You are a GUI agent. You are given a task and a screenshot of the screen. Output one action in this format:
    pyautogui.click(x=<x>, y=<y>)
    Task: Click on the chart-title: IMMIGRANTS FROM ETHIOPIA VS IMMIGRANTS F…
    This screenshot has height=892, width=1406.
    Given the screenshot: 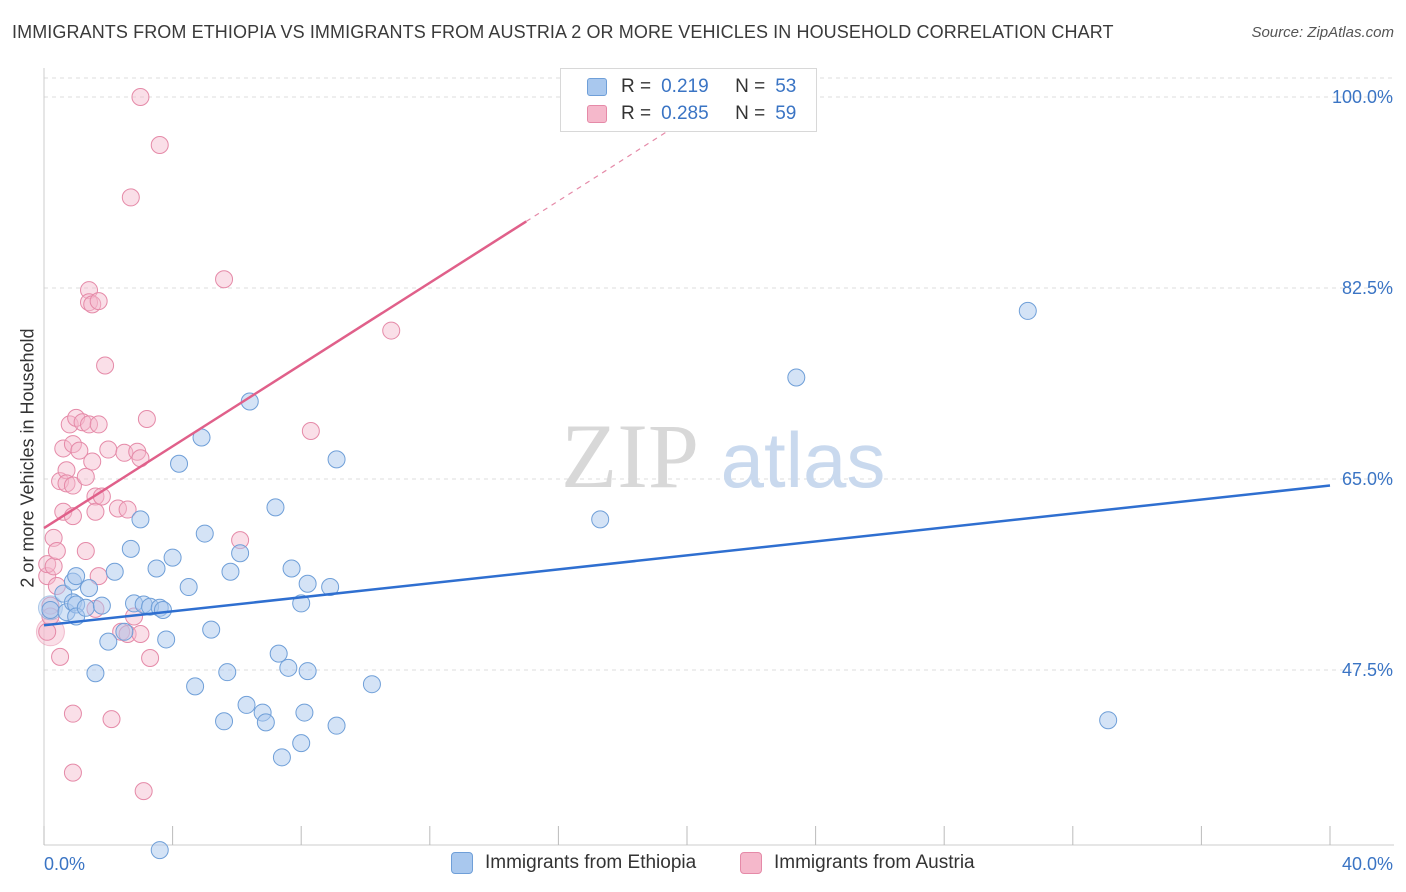 What is the action you would take?
    pyautogui.click(x=563, y=32)
    